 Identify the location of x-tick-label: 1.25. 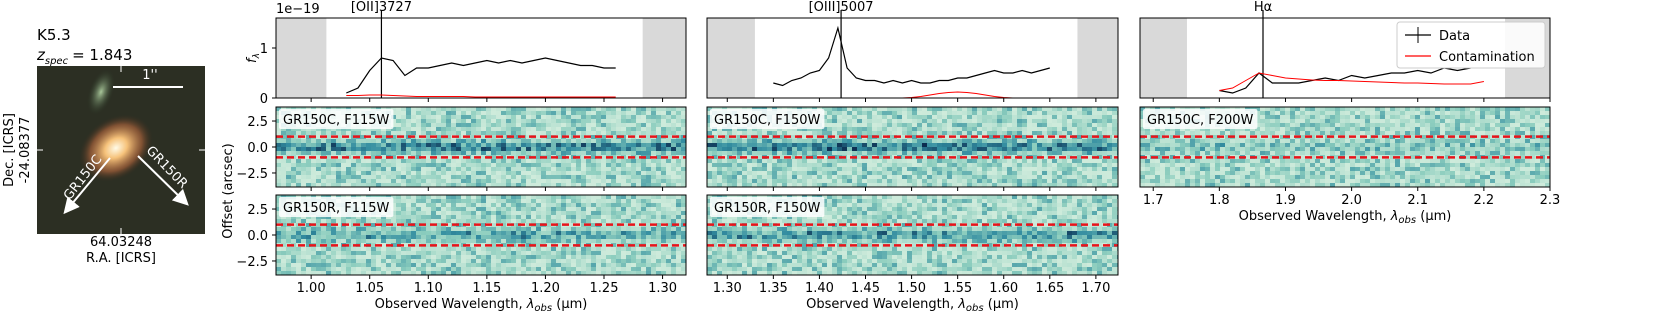
(604, 288).